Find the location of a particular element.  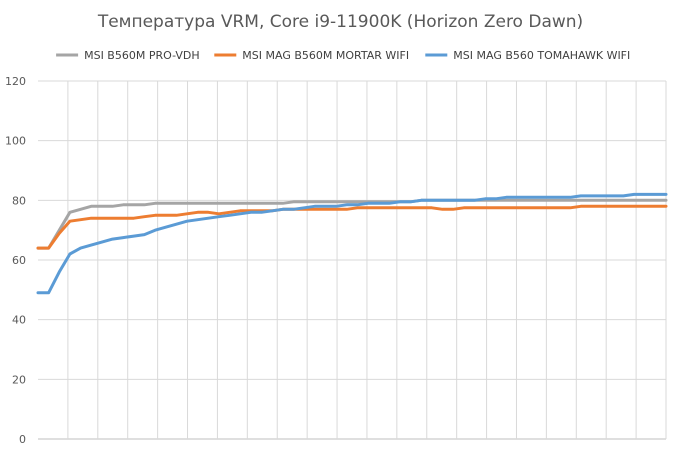

y-tick-label: 80 is located at coordinates (19, 200).